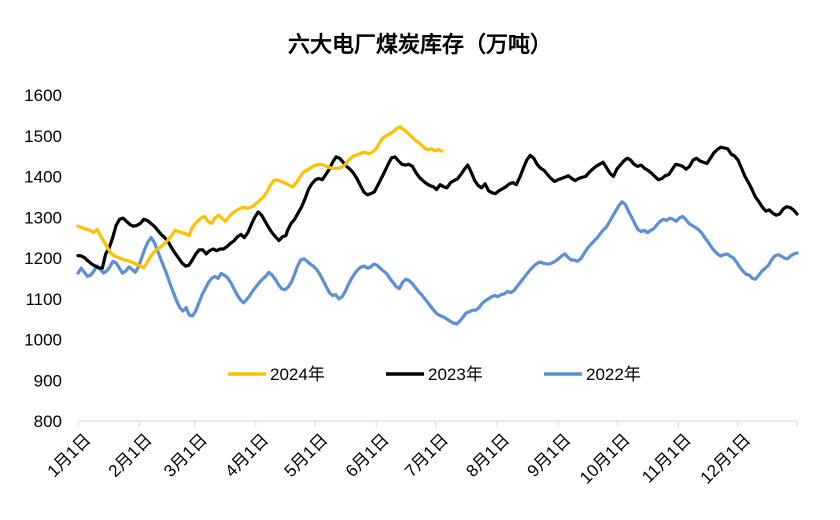 The width and height of the screenshot is (840, 520). What do you see at coordinates (48, 421) in the screenshot?
I see `y-tick-label: 800` at bounding box center [48, 421].